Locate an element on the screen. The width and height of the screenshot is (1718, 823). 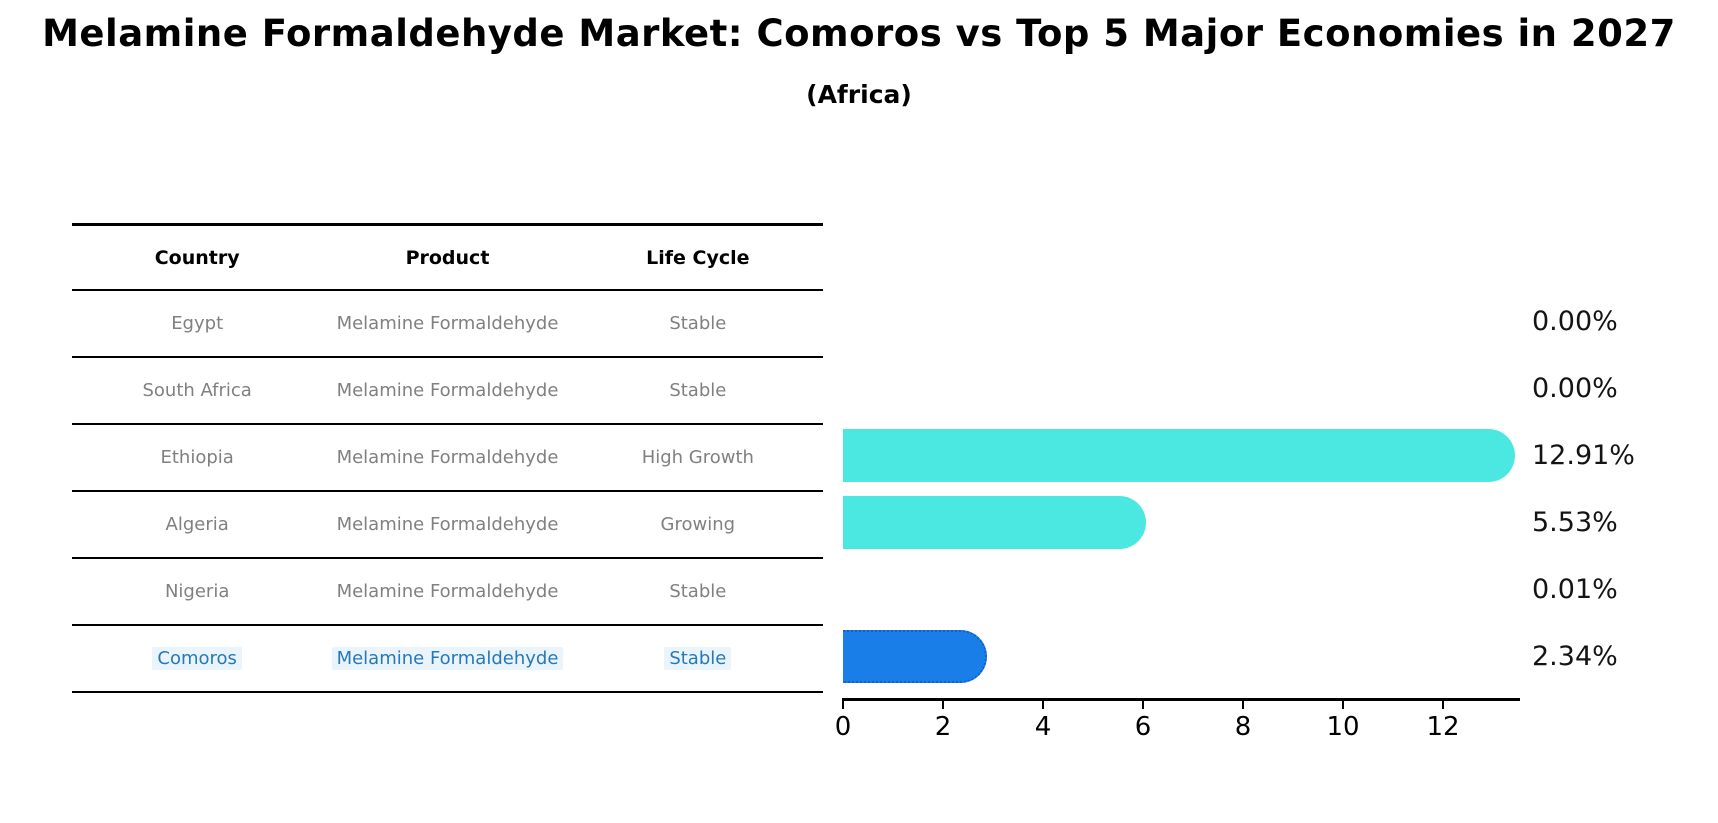
x-tick-label: 10 is located at coordinates (1343, 727).